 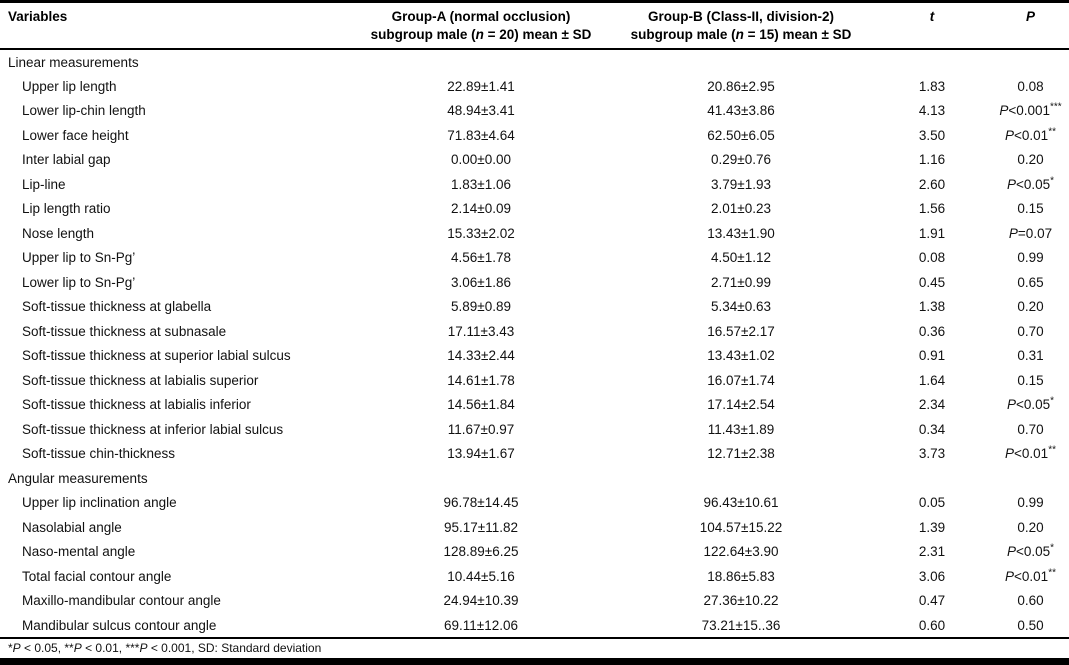 What do you see at coordinates (932, 356) in the screenshot?
I see `t-value: 0.91` at bounding box center [932, 356].